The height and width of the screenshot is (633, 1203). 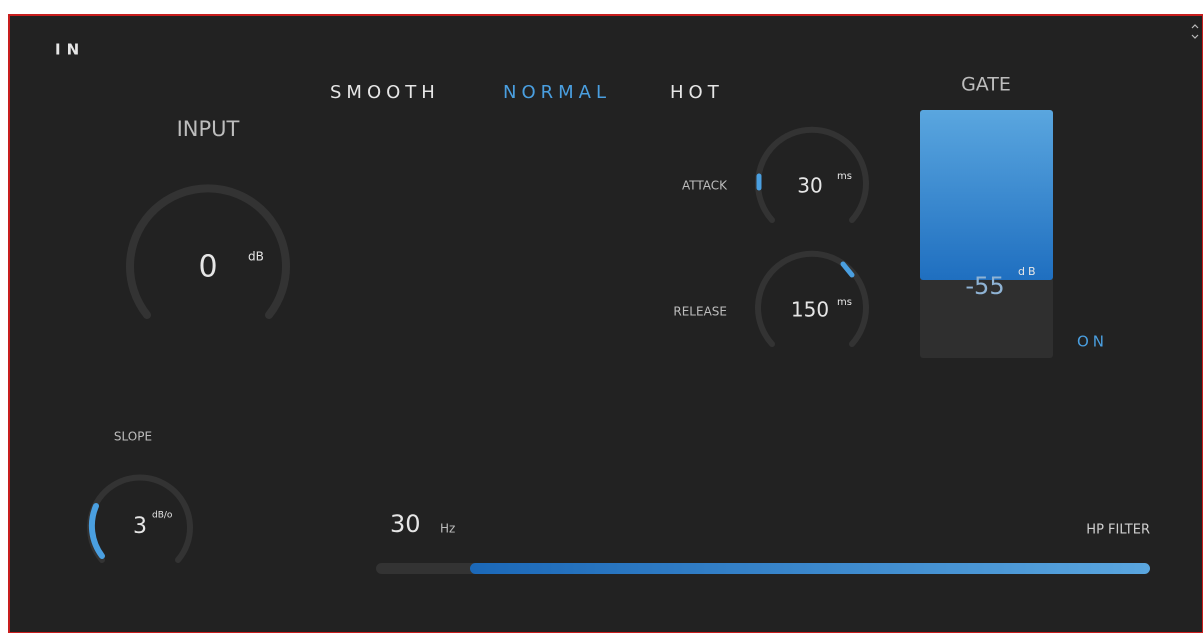 What do you see at coordinates (986, 195) in the screenshot?
I see `gate-fill` at bounding box center [986, 195].